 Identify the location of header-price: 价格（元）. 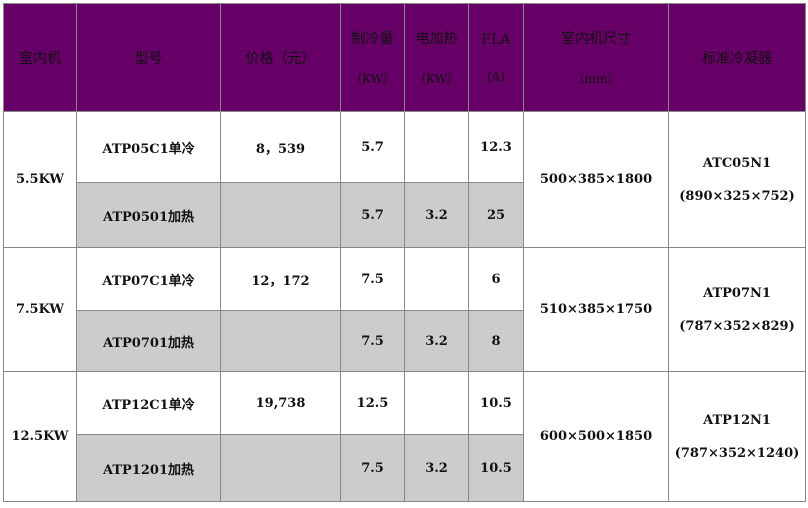
(280, 57).